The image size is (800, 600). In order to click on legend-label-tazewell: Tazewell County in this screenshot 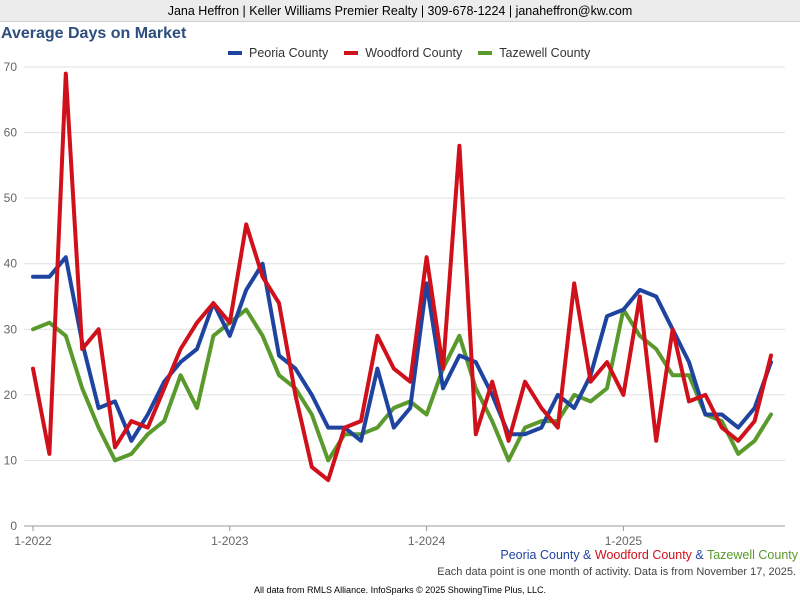, I will do `click(545, 53)`.